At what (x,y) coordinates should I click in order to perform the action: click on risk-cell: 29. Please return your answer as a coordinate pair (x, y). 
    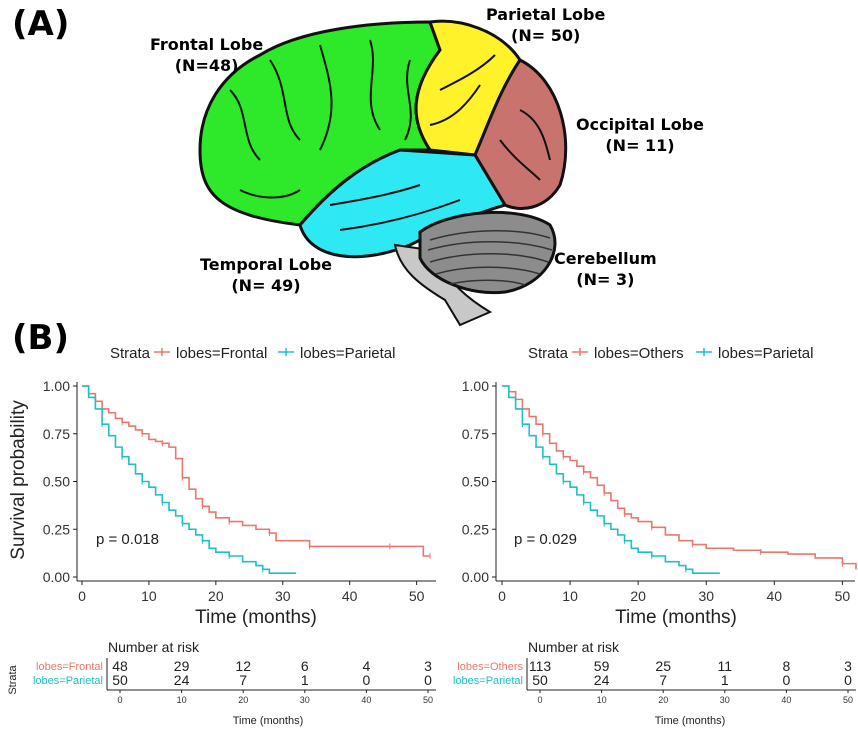
    Looking at the image, I should click on (182, 666).